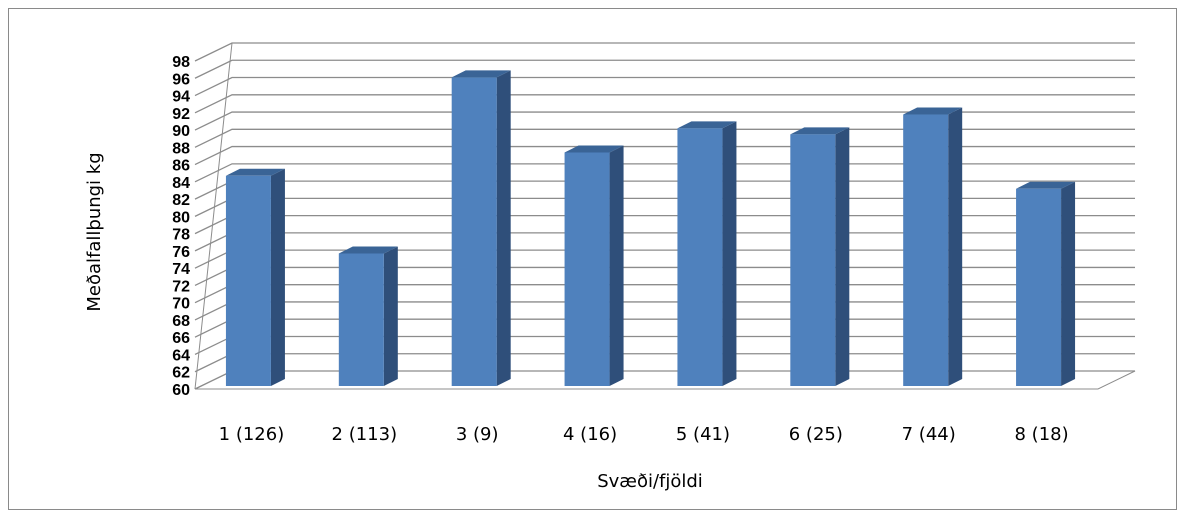 Image resolution: width=1187 pixels, height=520 pixels. Describe the element at coordinates (252, 434) in the screenshot. I see `x-tick-label: 1 (126)` at that location.